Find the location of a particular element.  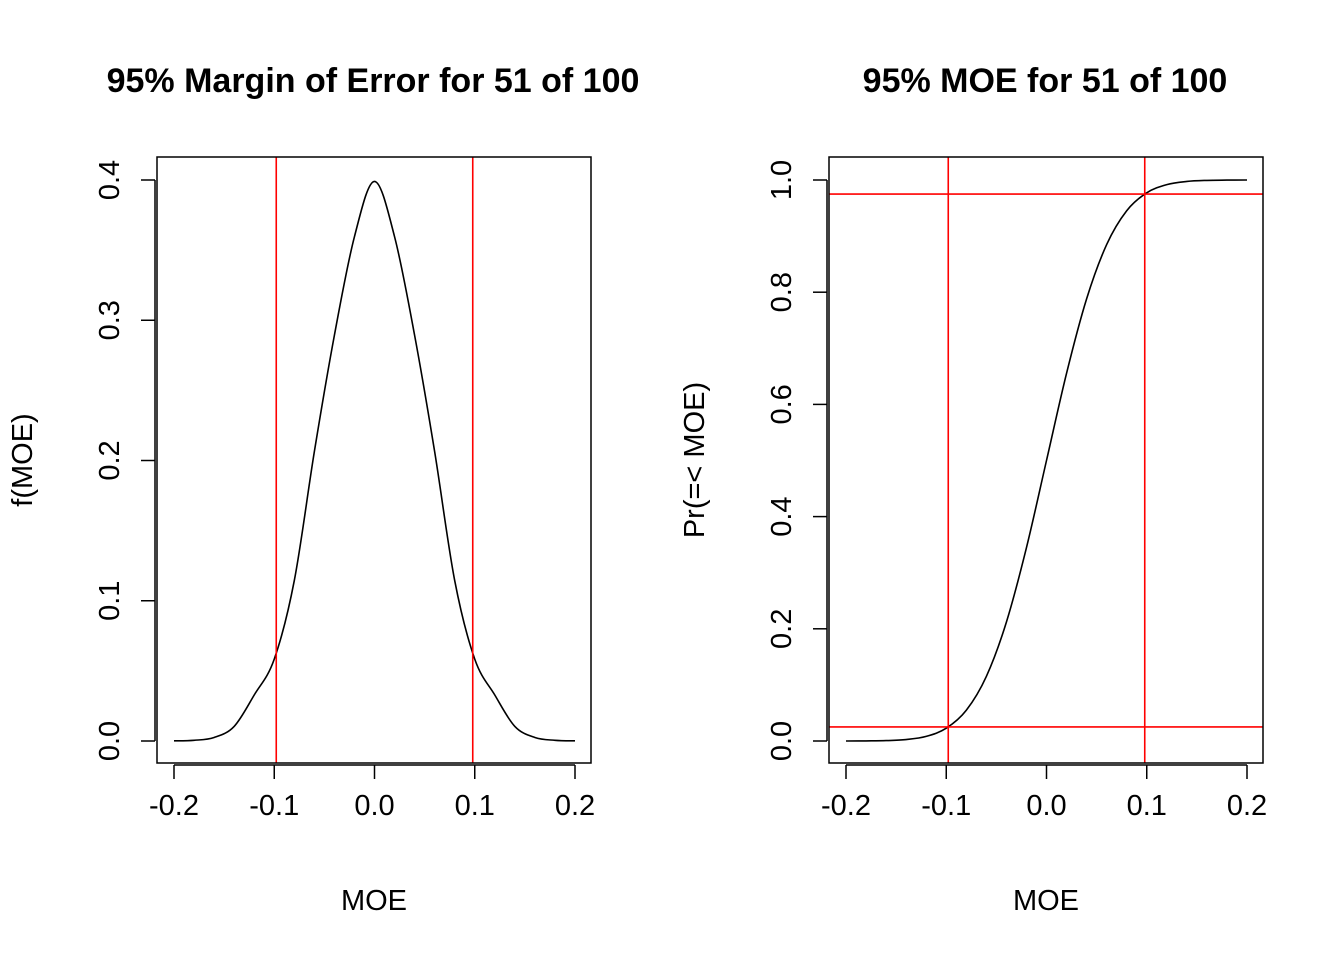

density-y-tick-label: 0.0 is located at coordinates (110, 741).